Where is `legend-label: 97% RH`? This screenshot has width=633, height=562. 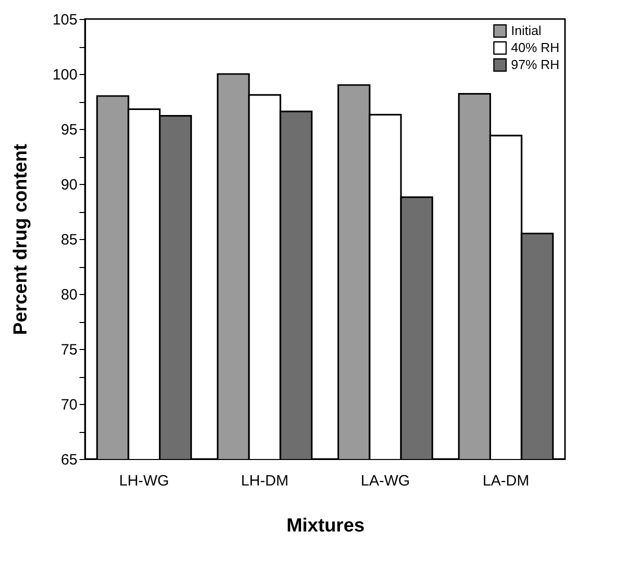
legend-label: 97% RH is located at coordinates (535, 64).